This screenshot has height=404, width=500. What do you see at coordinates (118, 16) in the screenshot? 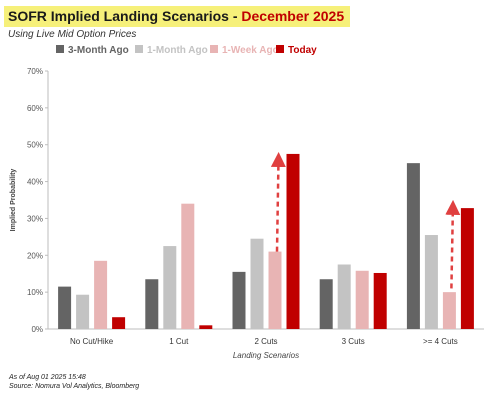
I see `chart-title-main: SOFR Implied Landing Scenarios` at bounding box center [118, 16].